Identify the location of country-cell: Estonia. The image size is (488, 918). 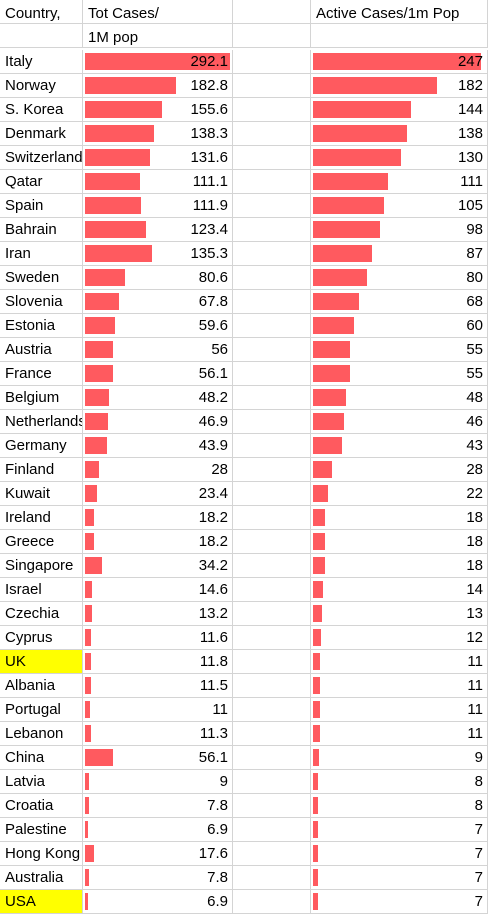
(41, 326).